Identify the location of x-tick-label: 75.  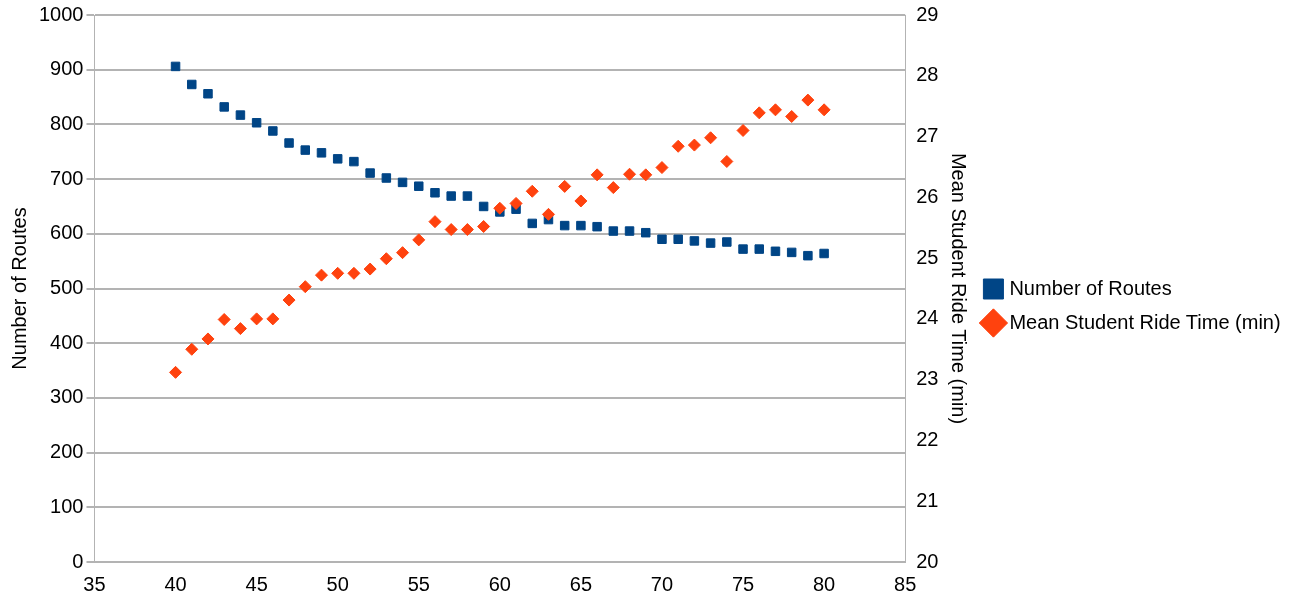
(743, 583).